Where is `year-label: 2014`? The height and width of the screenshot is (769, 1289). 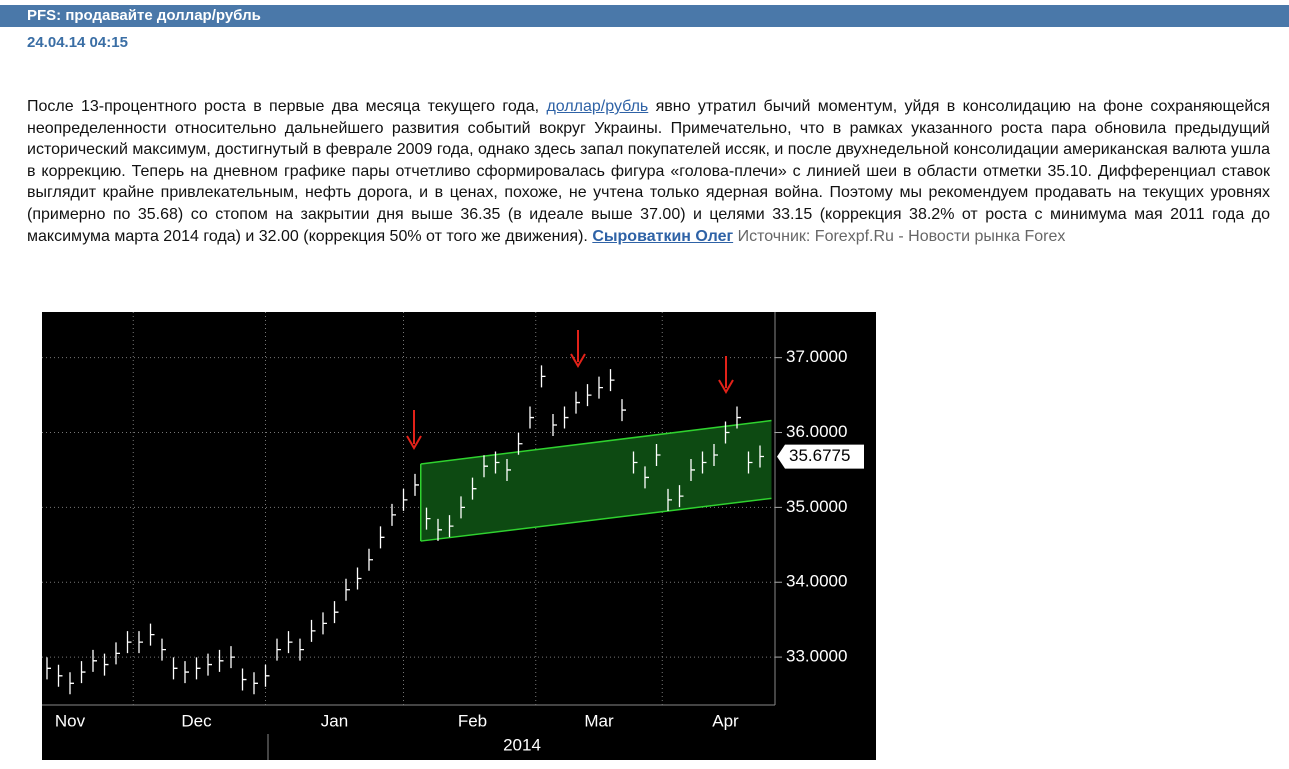 year-label: 2014 is located at coordinates (522, 744).